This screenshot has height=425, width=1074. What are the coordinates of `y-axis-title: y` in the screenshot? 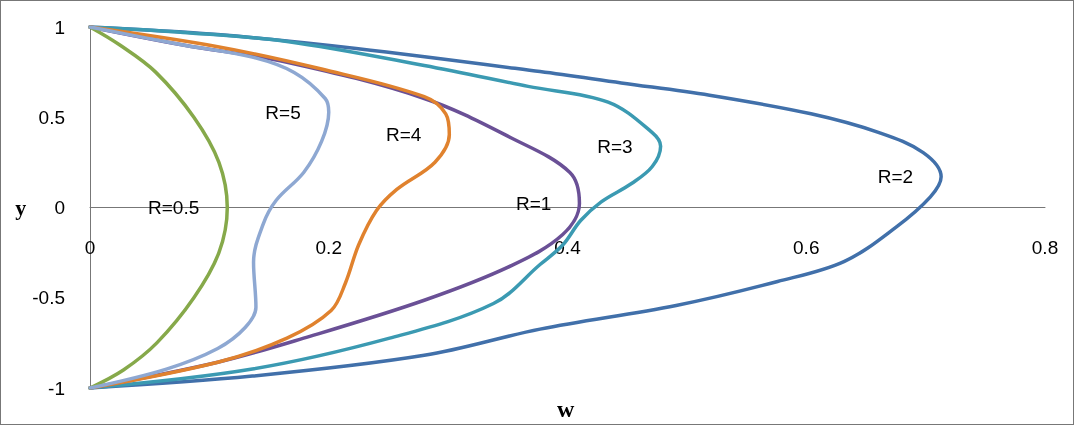 It's located at (21, 207).